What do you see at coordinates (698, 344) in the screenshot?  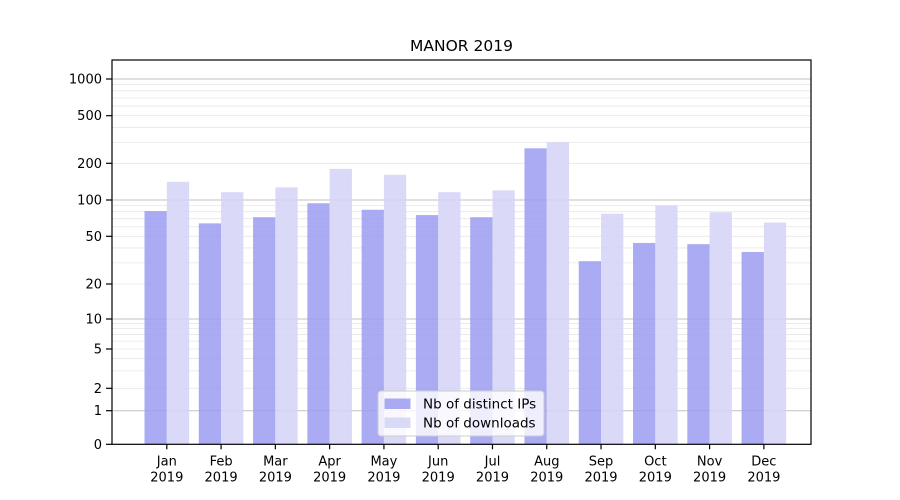 I see `bar-distinct-ips-nov` at bounding box center [698, 344].